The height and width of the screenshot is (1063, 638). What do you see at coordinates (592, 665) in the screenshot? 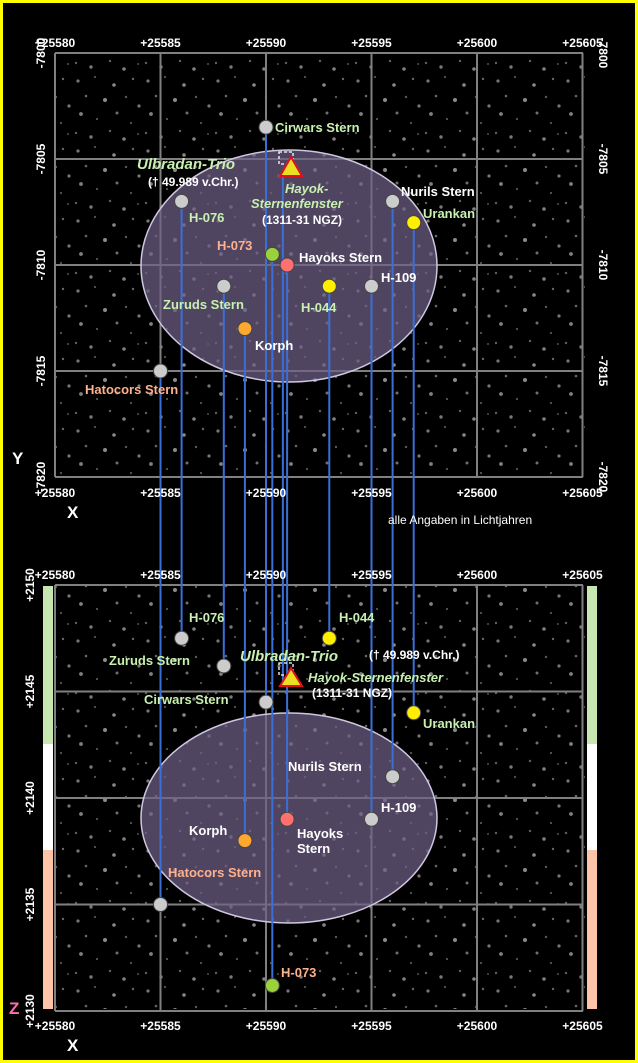
I see `z-band-green` at bounding box center [592, 665].